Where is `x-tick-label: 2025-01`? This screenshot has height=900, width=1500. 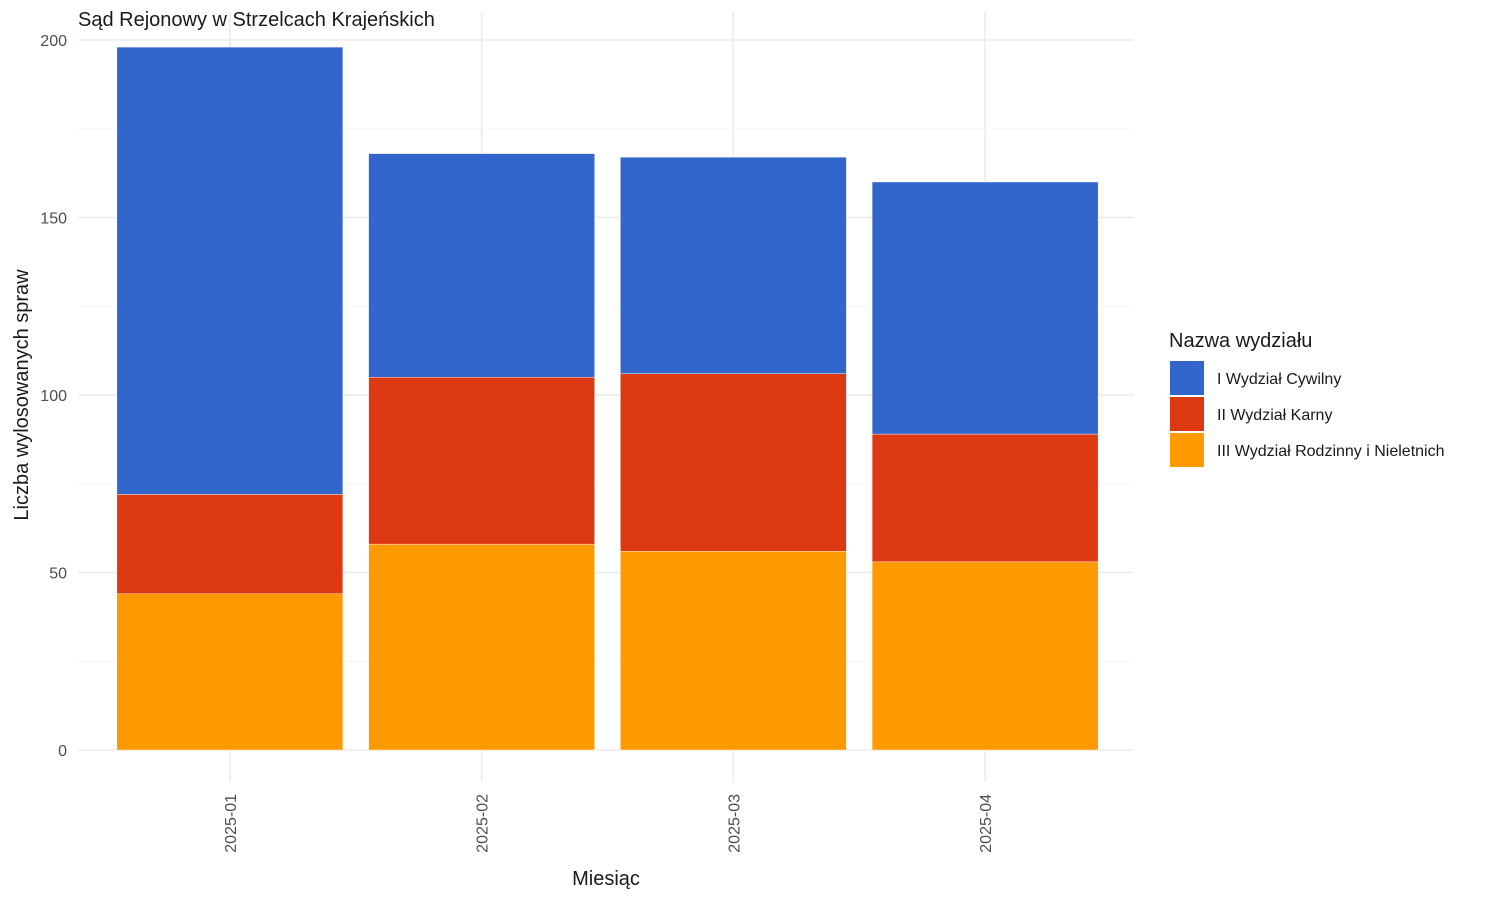 x-tick-label: 2025-01 is located at coordinates (231, 823).